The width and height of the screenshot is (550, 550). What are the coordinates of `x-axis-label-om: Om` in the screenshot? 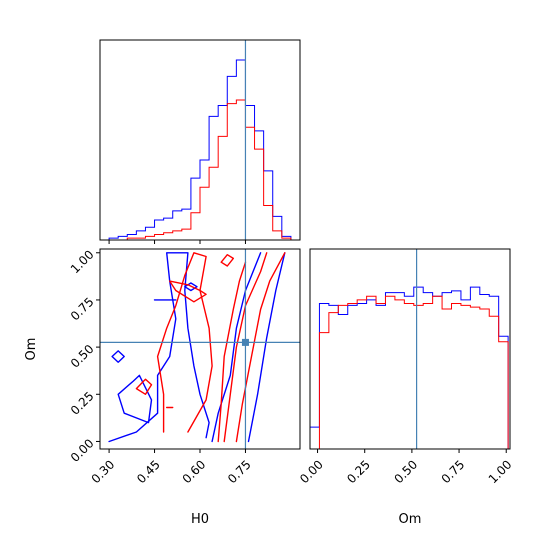 It's located at (410, 519).